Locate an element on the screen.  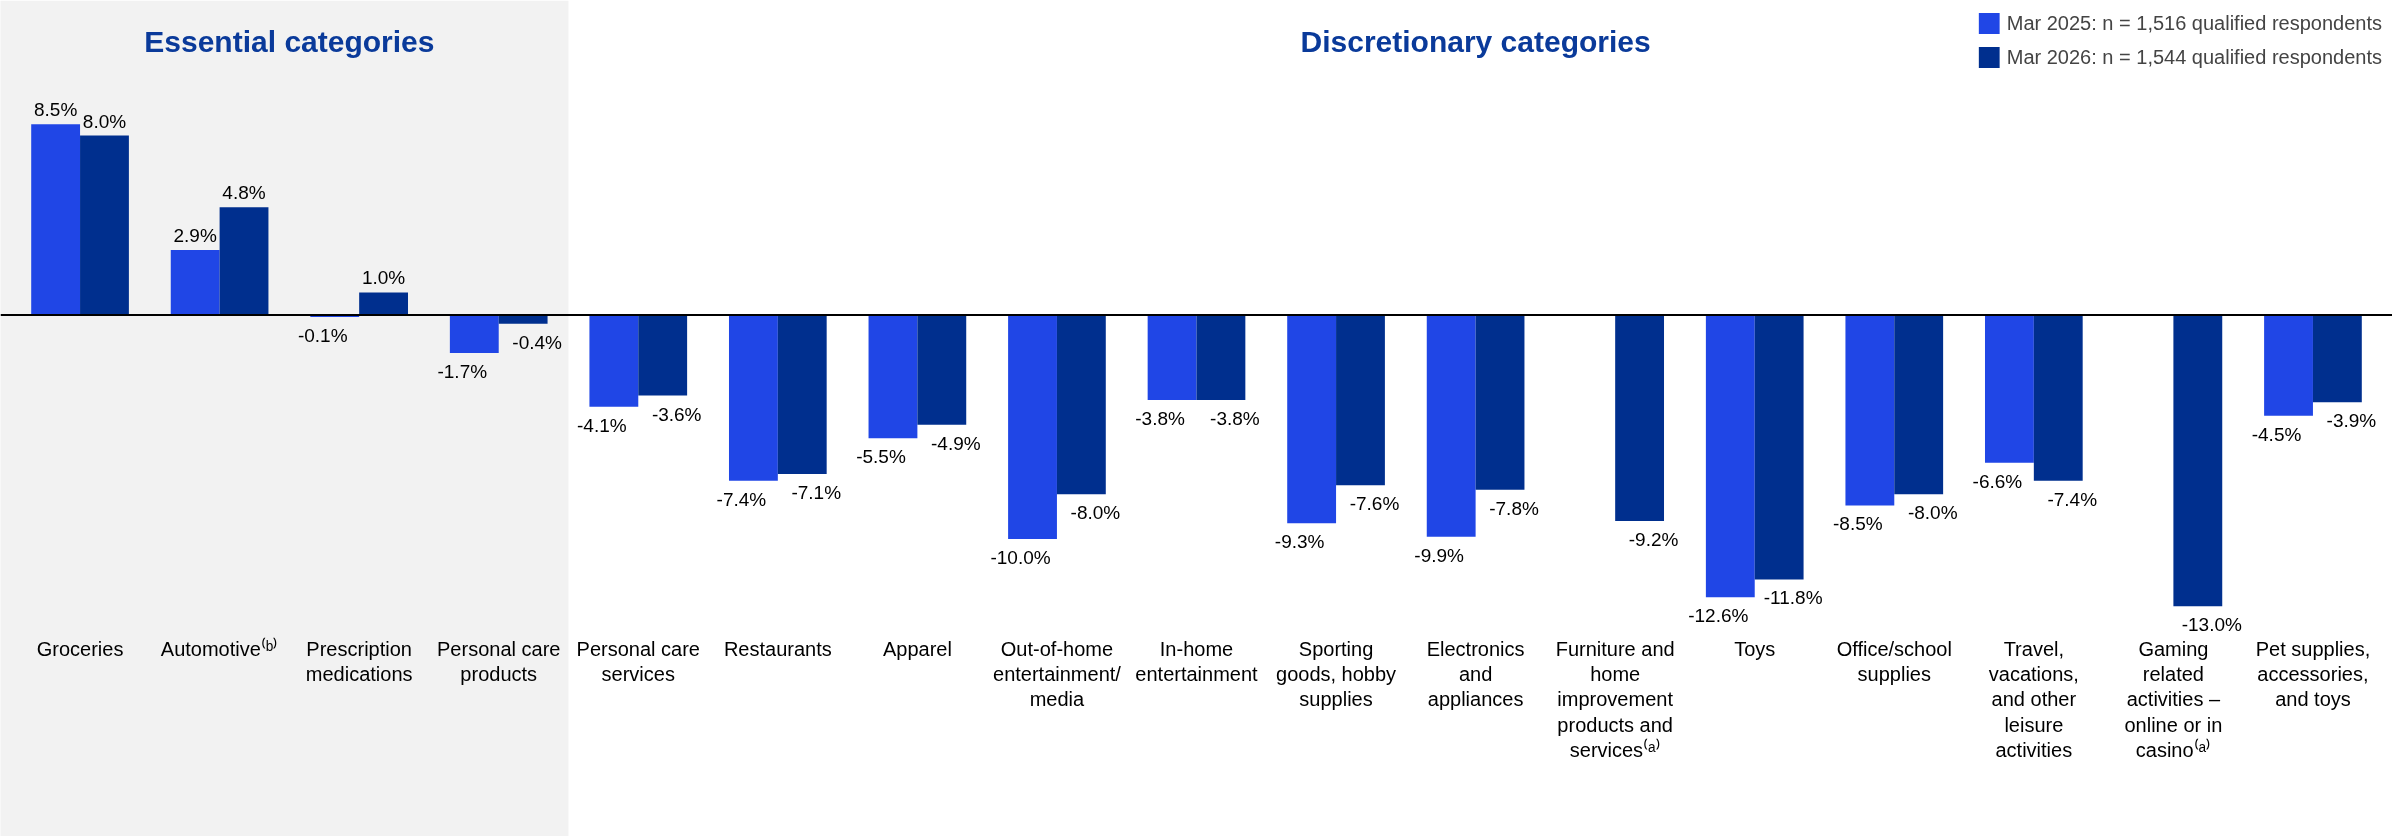
data-label: 1.0% is located at coordinates (383, 278).